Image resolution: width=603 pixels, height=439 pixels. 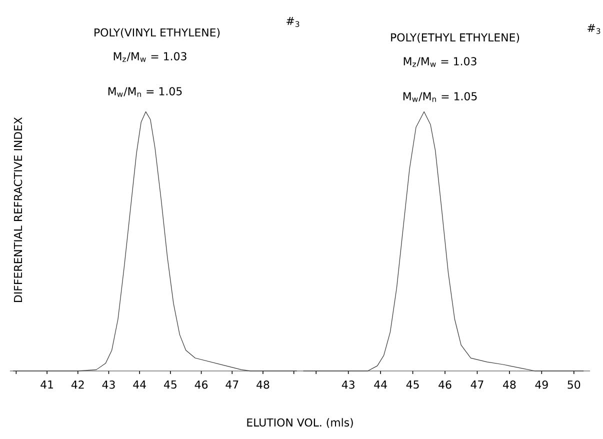 What do you see at coordinates (455, 38) in the screenshot?
I see `text: POLY(ETHYL ETHYLENE)` at bounding box center [455, 38].